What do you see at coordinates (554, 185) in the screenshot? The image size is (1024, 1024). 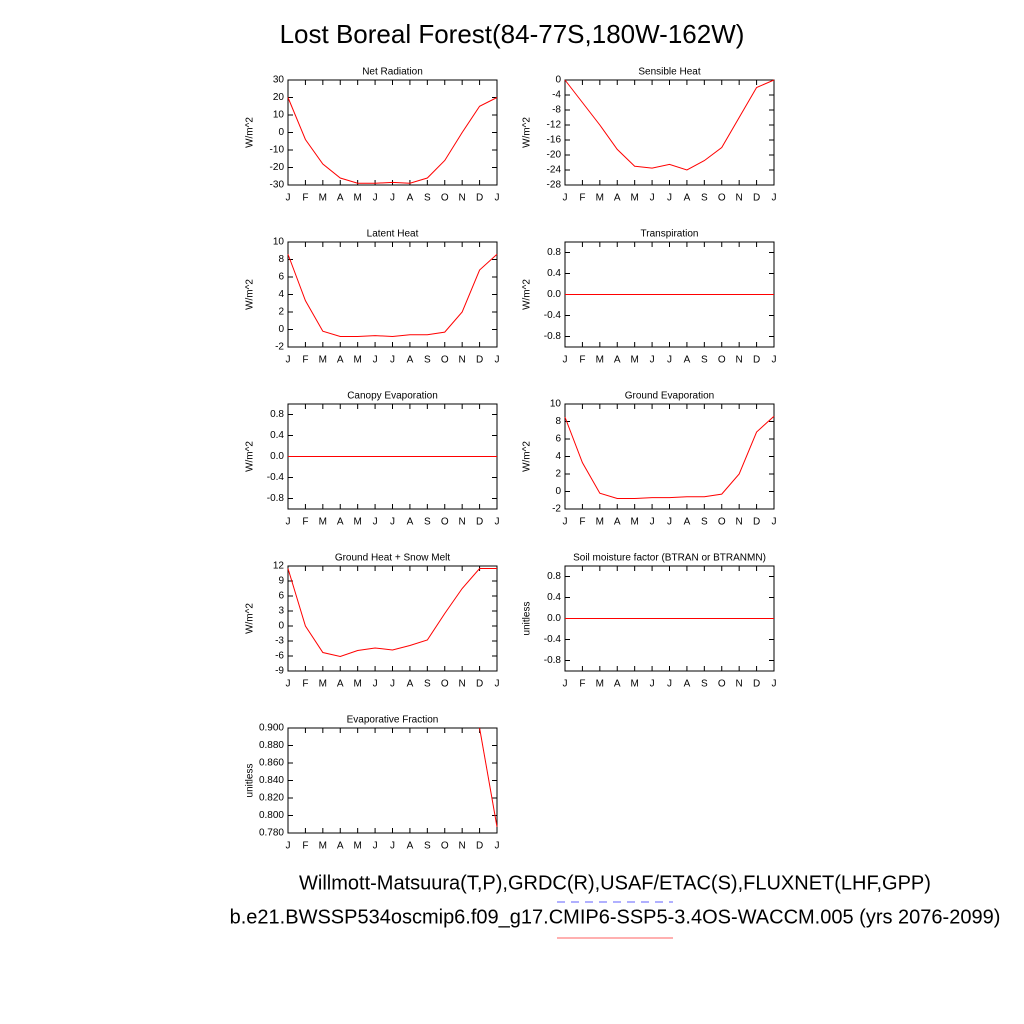 I see `y-tick-label: -28` at bounding box center [554, 185].